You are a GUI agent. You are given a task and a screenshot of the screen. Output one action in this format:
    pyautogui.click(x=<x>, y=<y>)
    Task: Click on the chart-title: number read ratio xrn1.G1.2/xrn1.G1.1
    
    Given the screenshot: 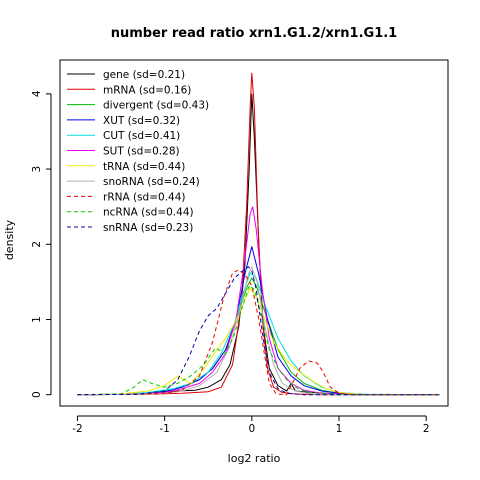 What is the action you would take?
    pyautogui.click(x=254, y=33)
    